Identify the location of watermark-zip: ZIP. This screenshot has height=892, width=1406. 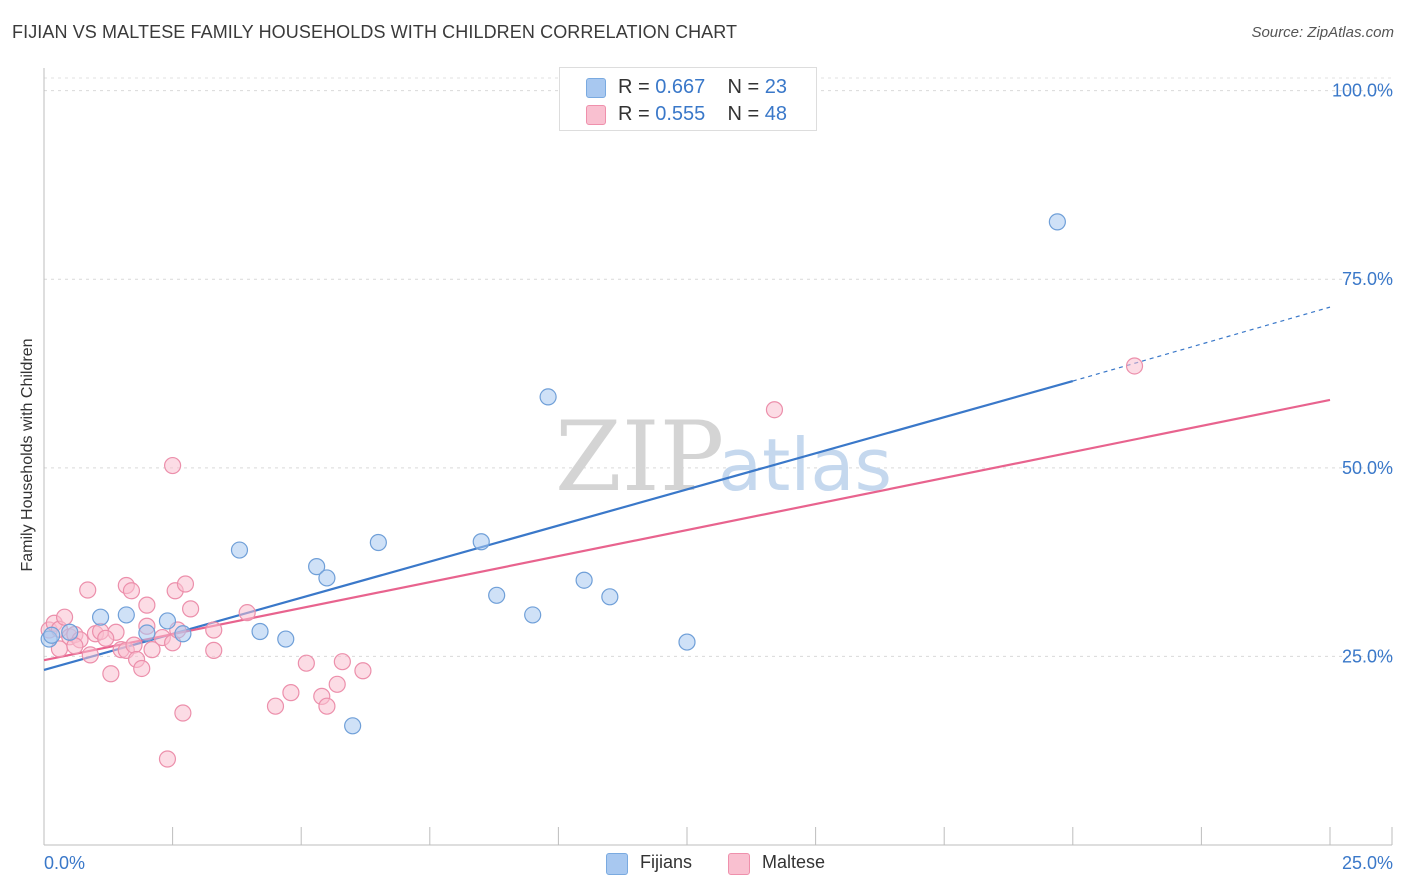
(639, 457).